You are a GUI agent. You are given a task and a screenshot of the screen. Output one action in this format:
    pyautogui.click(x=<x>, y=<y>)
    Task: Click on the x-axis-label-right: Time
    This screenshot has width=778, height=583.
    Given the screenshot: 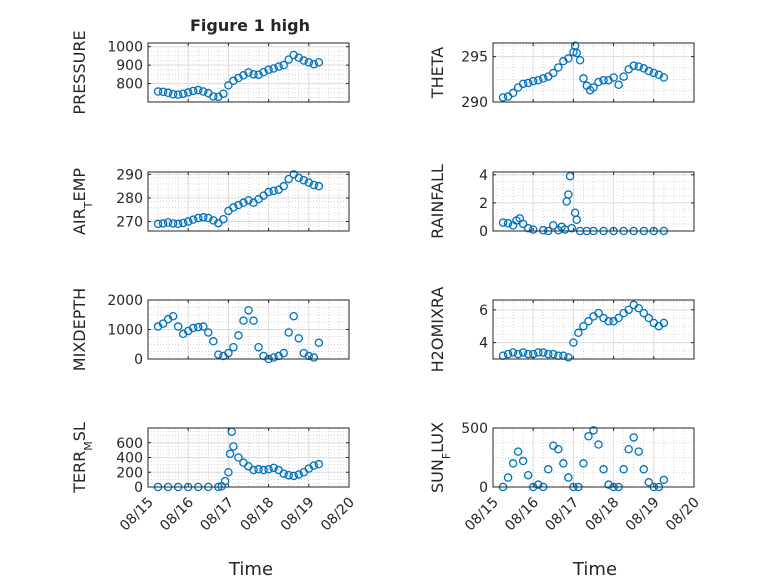 What is the action you would take?
    pyautogui.click(x=594, y=569)
    